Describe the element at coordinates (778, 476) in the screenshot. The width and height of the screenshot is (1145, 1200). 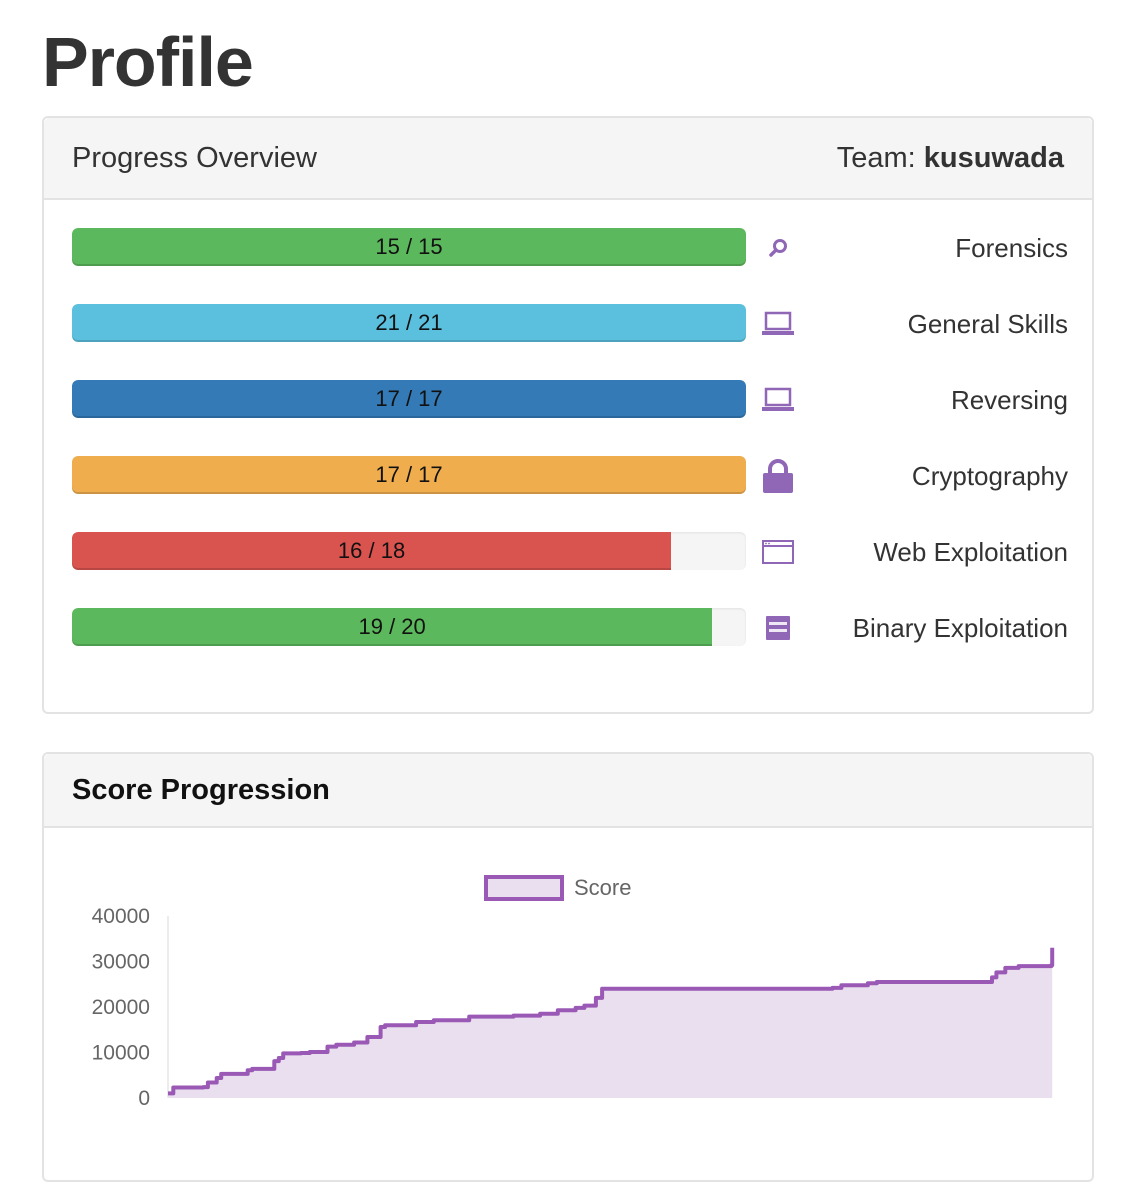
I see `lock-icon` at that location.